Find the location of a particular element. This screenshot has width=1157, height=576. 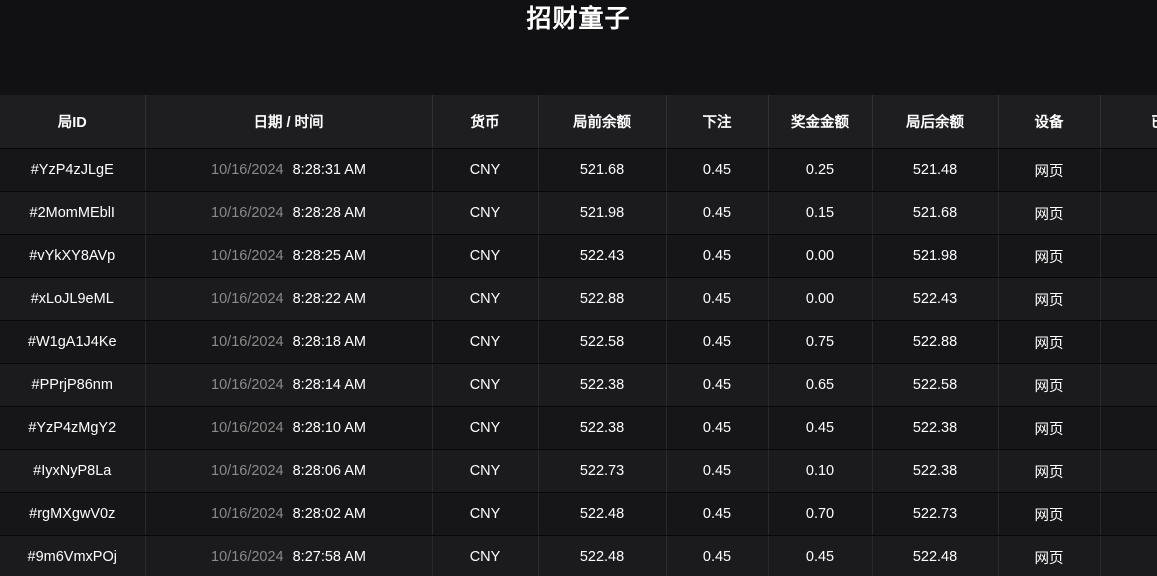

cell-date-time: 10/16/2024 8:28:25 AM is located at coordinates (289, 256).